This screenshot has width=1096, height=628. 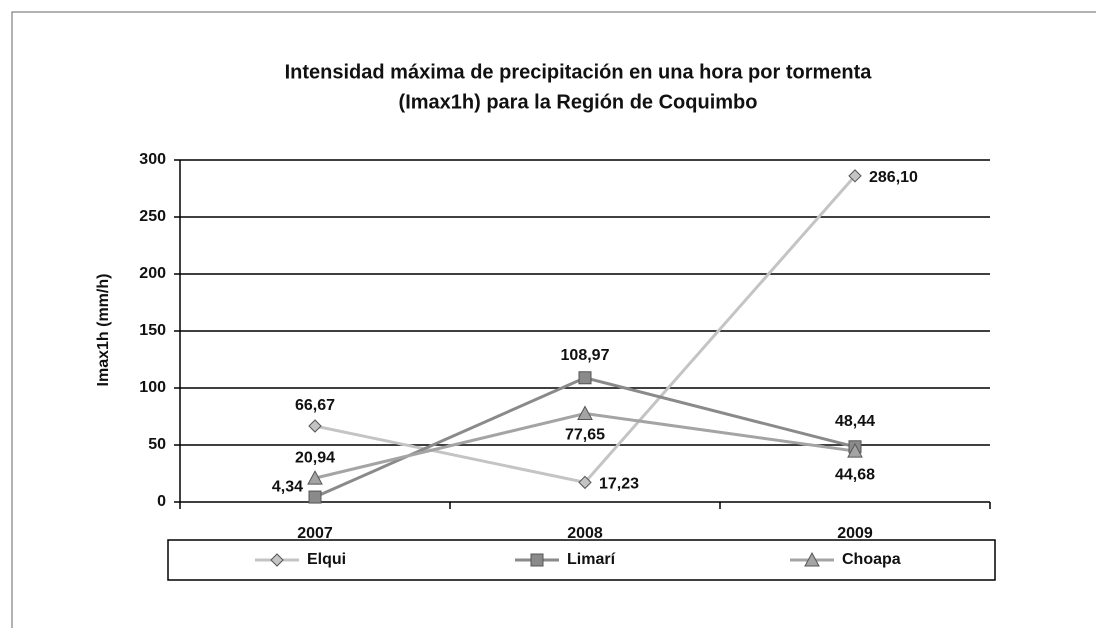 What do you see at coordinates (871, 559) in the screenshot?
I see `legend-label: Choapa` at bounding box center [871, 559].